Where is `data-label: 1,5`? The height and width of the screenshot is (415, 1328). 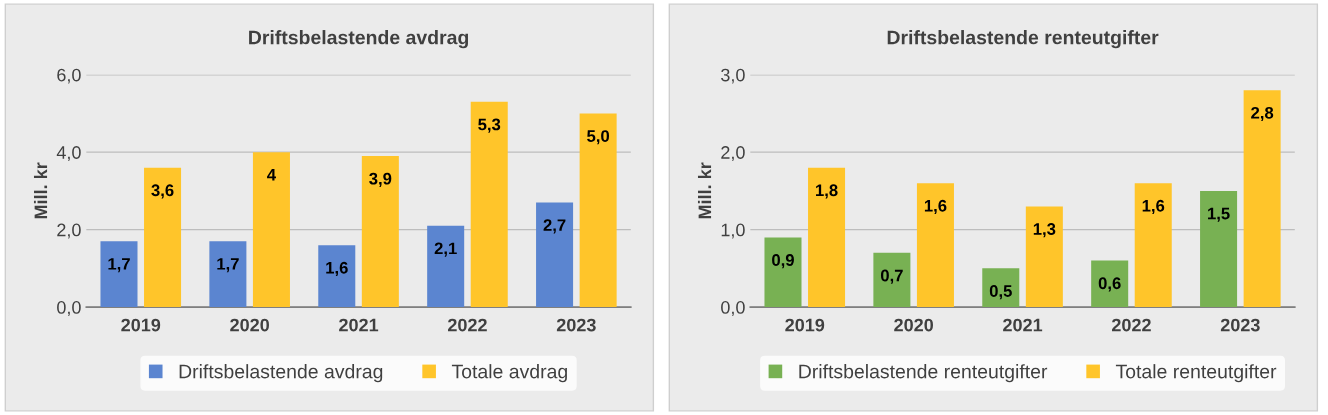 data-label: 1,5 is located at coordinates (1219, 214).